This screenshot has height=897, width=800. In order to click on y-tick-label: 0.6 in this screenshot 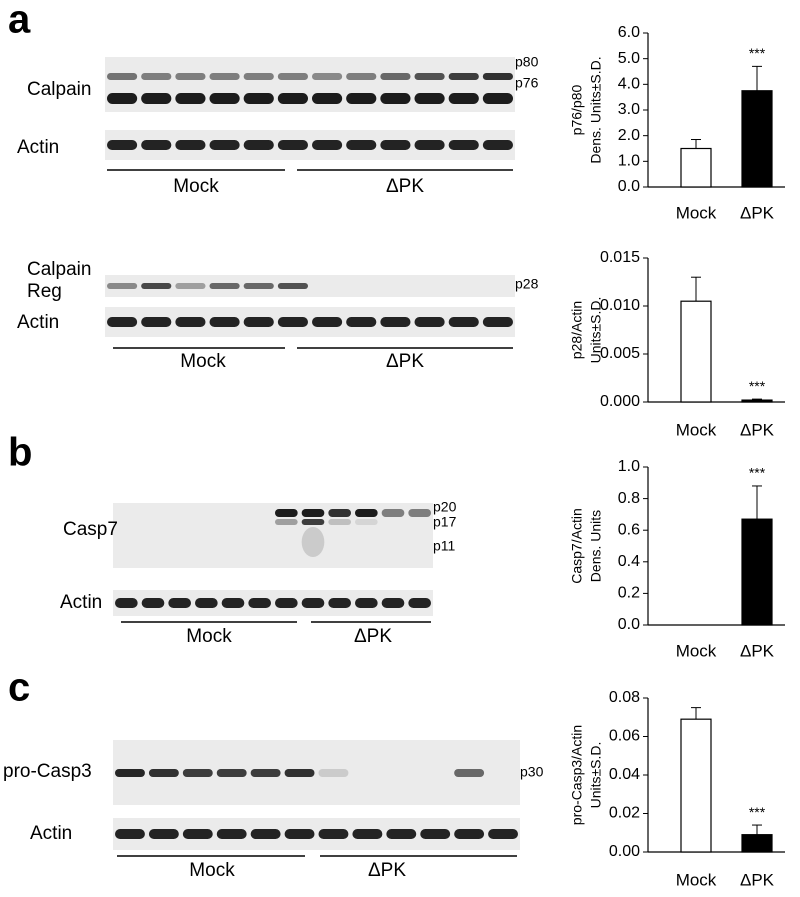, I will do `click(629, 529)`.